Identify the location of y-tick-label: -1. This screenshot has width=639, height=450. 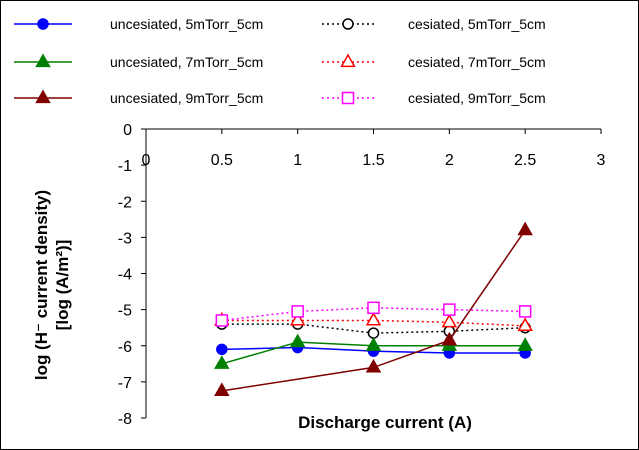
(125, 166).